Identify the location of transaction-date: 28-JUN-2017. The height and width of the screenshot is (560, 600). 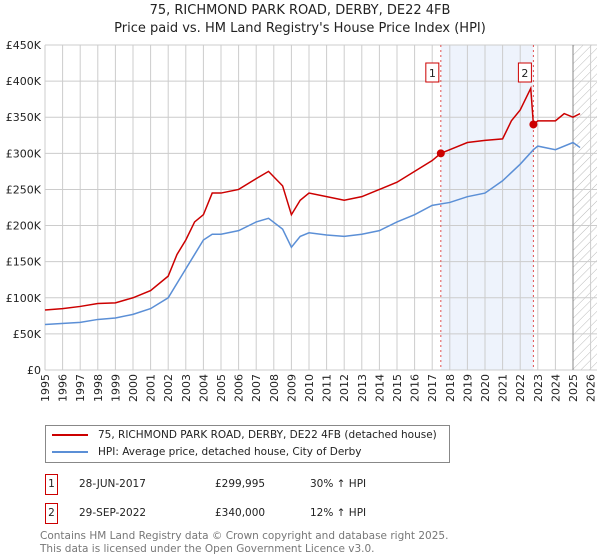
(112, 484).